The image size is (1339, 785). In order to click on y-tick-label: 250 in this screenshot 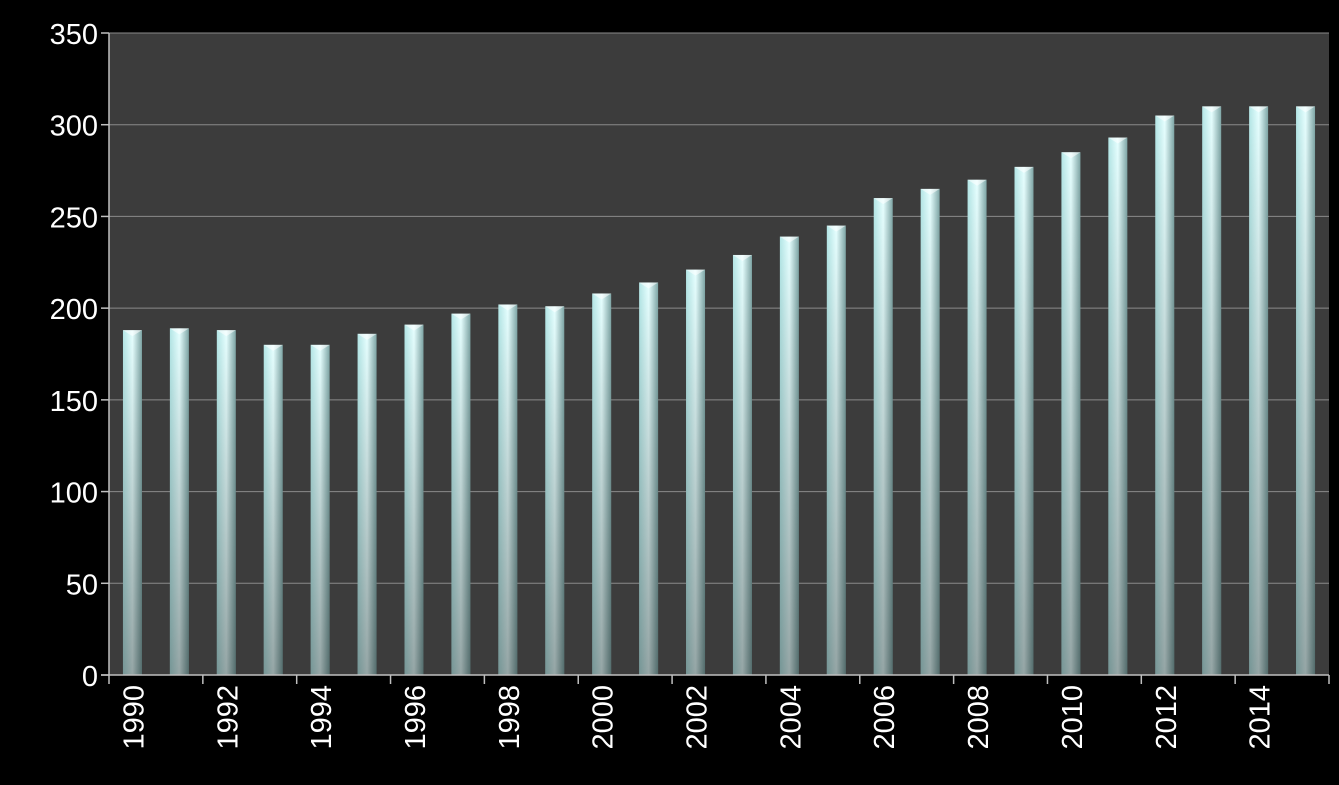, I will do `click(74, 218)`.